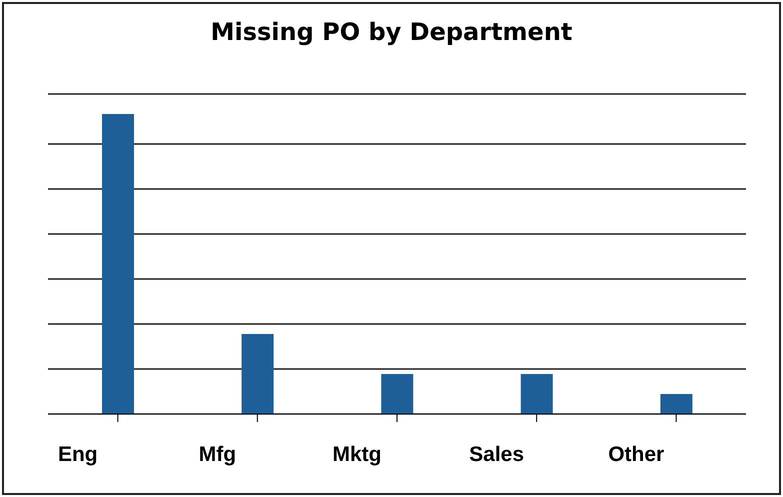  Describe the element at coordinates (78, 454) in the screenshot. I see `x-tick-label: Eng` at that location.